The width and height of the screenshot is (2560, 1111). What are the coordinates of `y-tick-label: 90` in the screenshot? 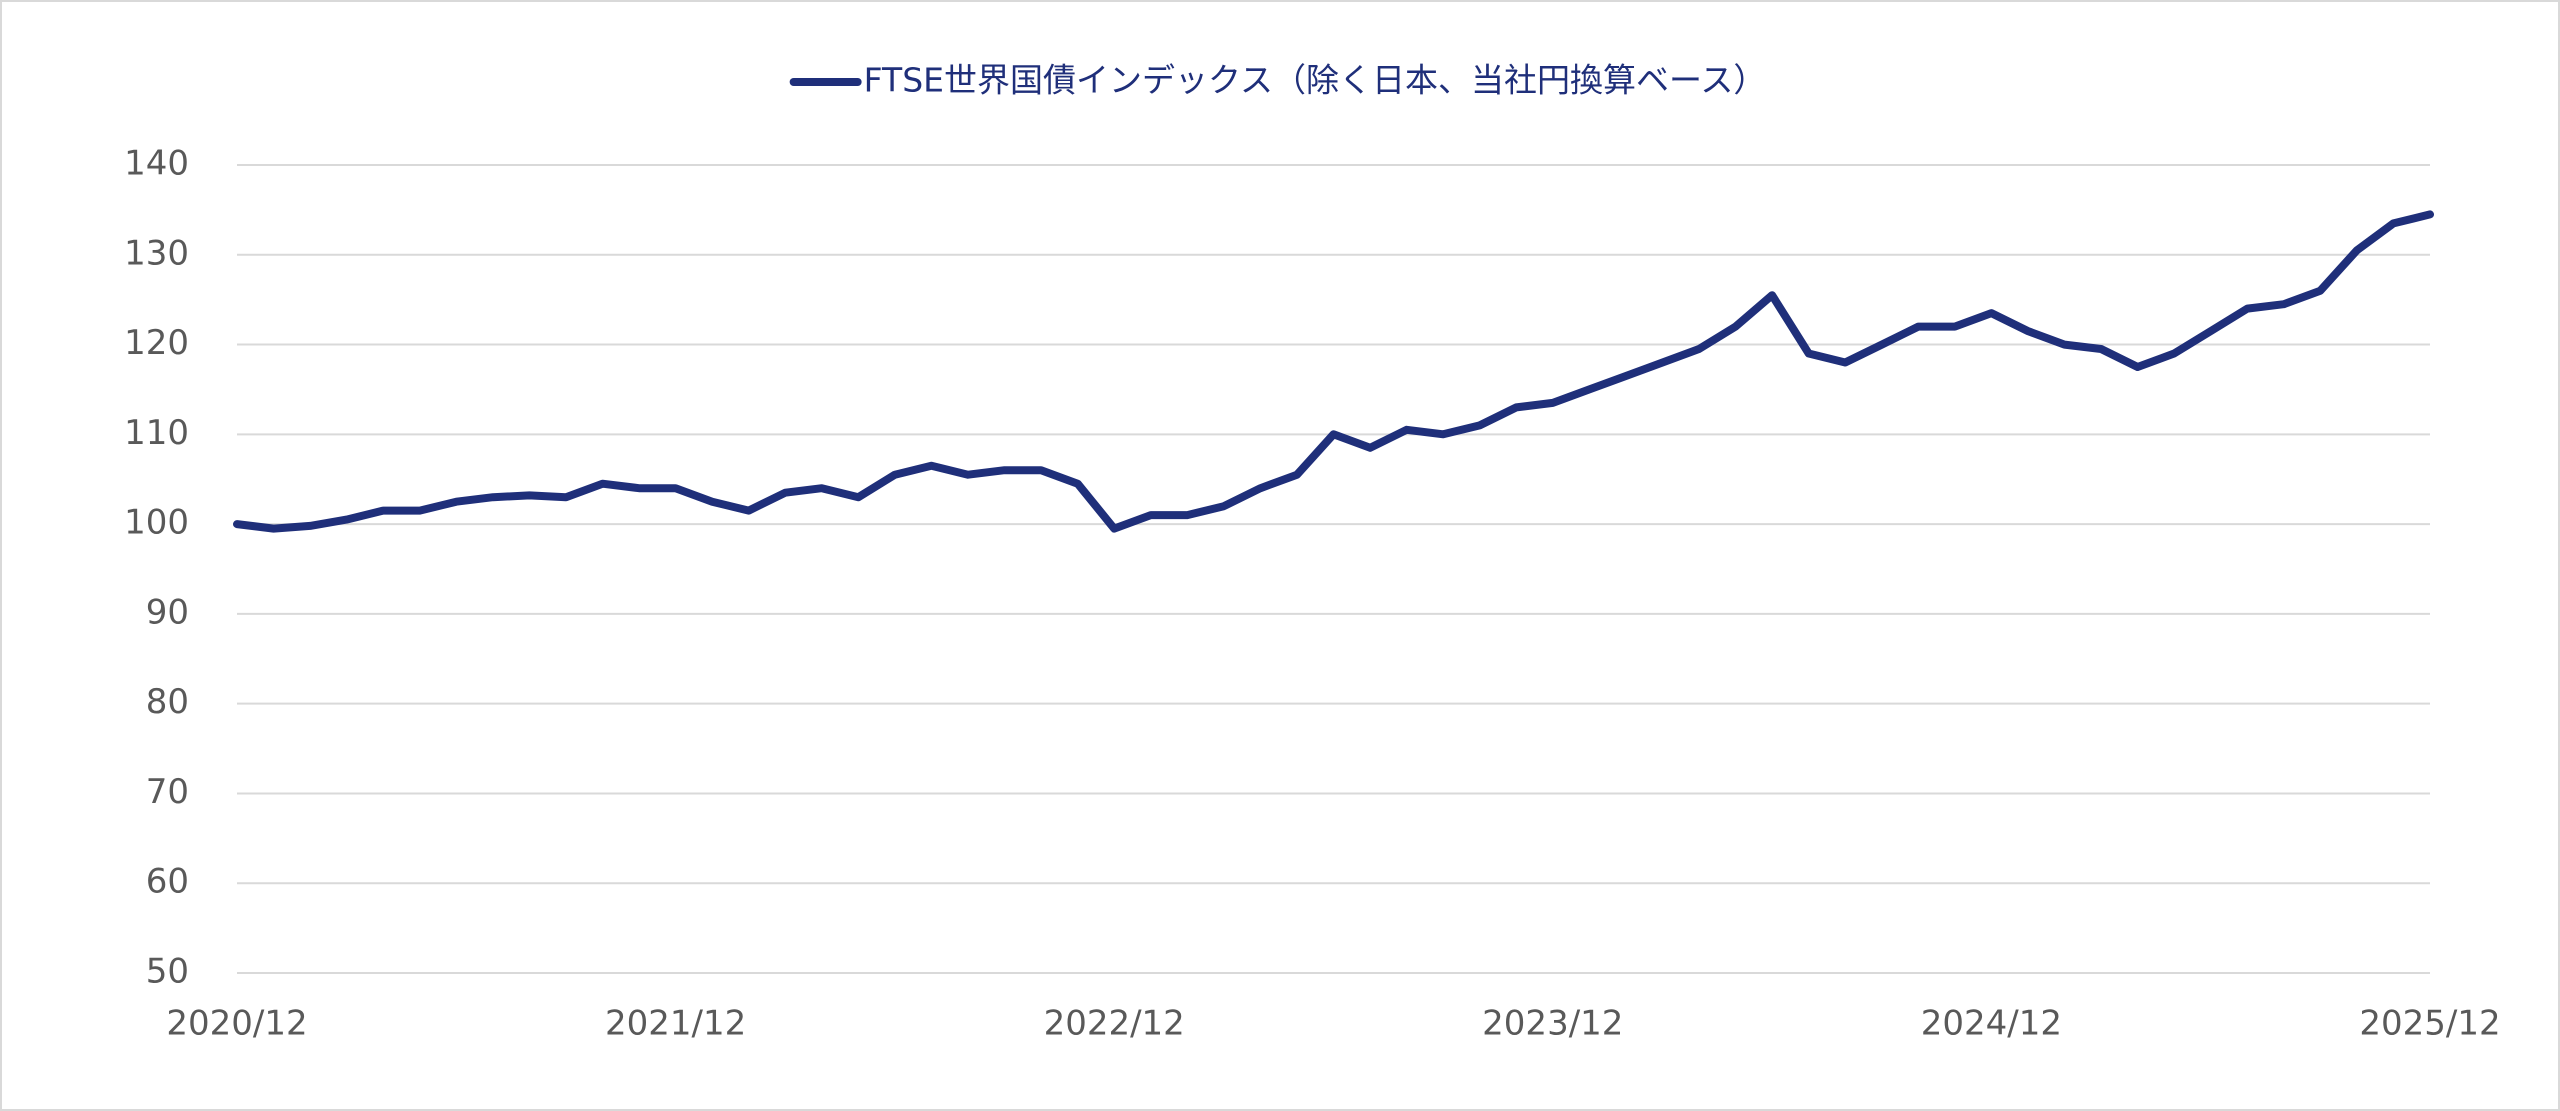 It's located at (167, 612).